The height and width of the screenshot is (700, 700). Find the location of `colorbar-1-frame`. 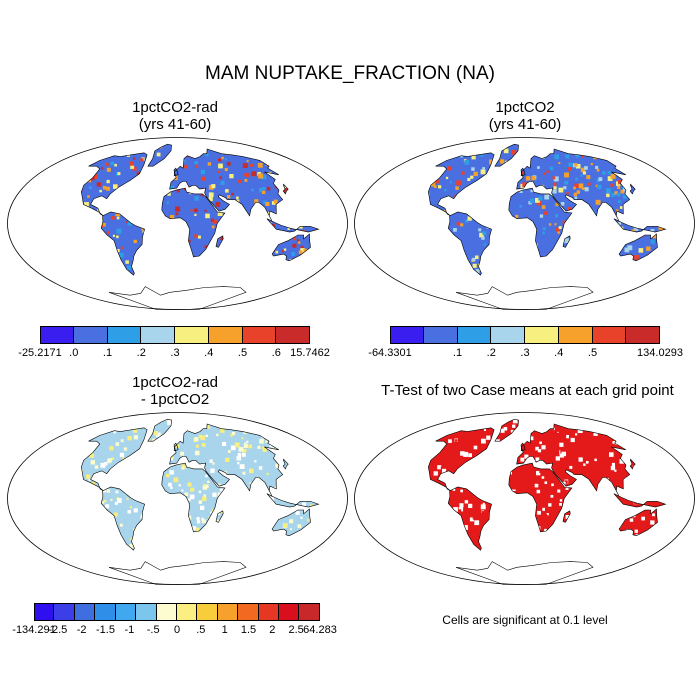

colorbar-1-frame is located at coordinates (175, 335).